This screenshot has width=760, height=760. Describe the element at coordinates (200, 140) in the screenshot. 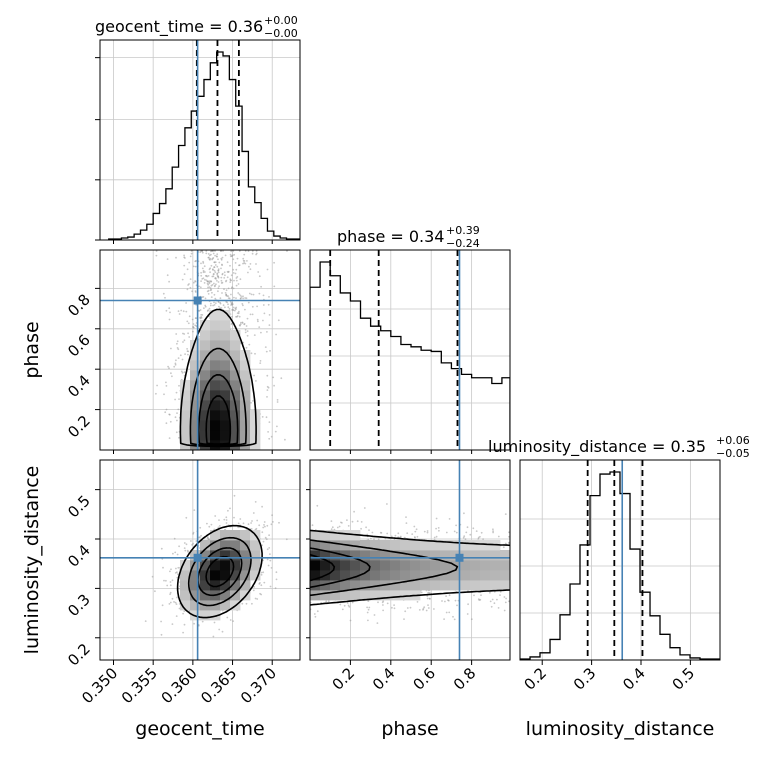

I see `panel-frame-geocent-time-geocent-time` at that location.